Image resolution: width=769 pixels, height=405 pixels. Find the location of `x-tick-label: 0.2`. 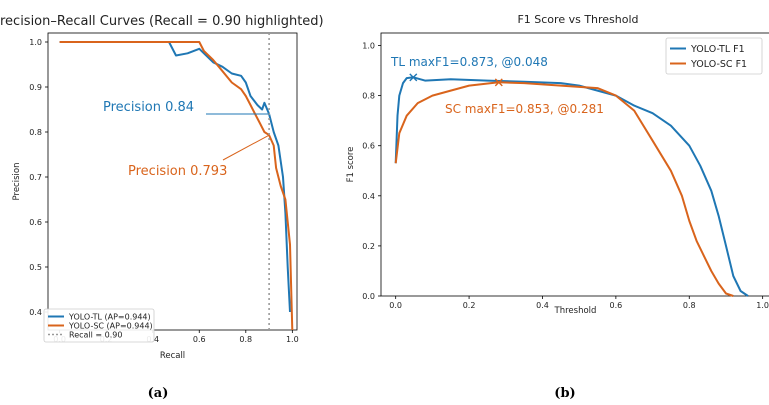

x-tick-label: 0.2 is located at coordinates (469, 305).